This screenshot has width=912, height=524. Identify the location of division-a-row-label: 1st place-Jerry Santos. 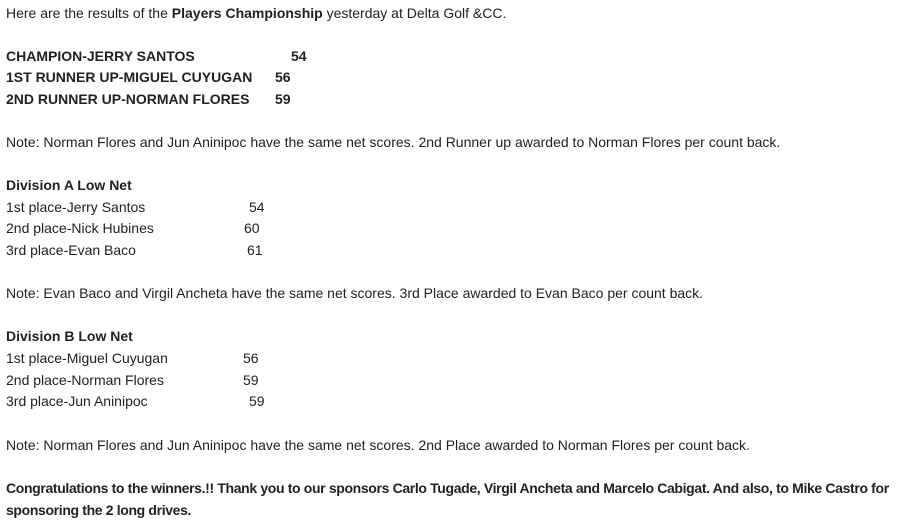
(76, 207).